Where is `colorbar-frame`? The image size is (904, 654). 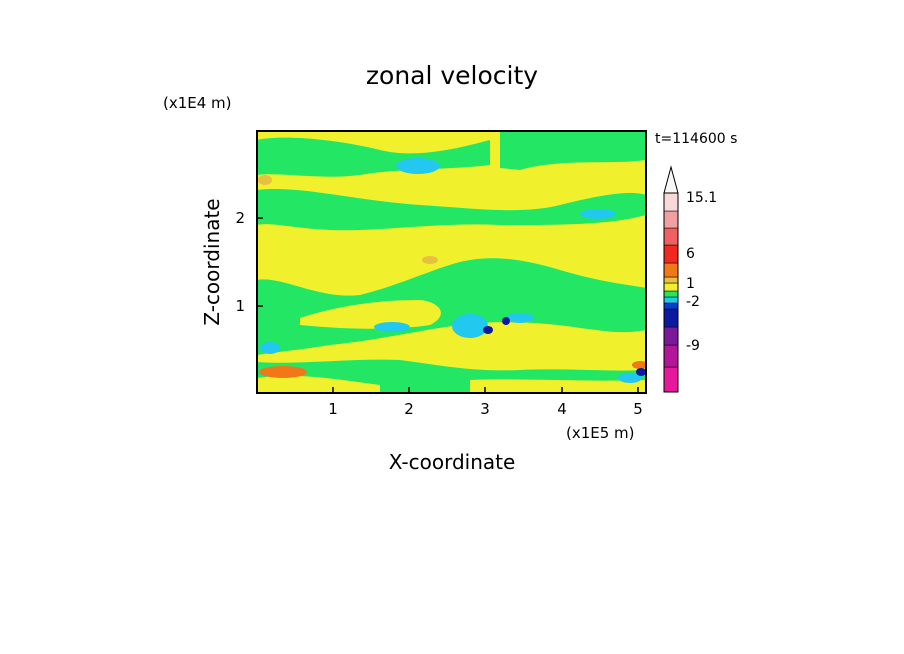 colorbar-frame is located at coordinates (671, 292).